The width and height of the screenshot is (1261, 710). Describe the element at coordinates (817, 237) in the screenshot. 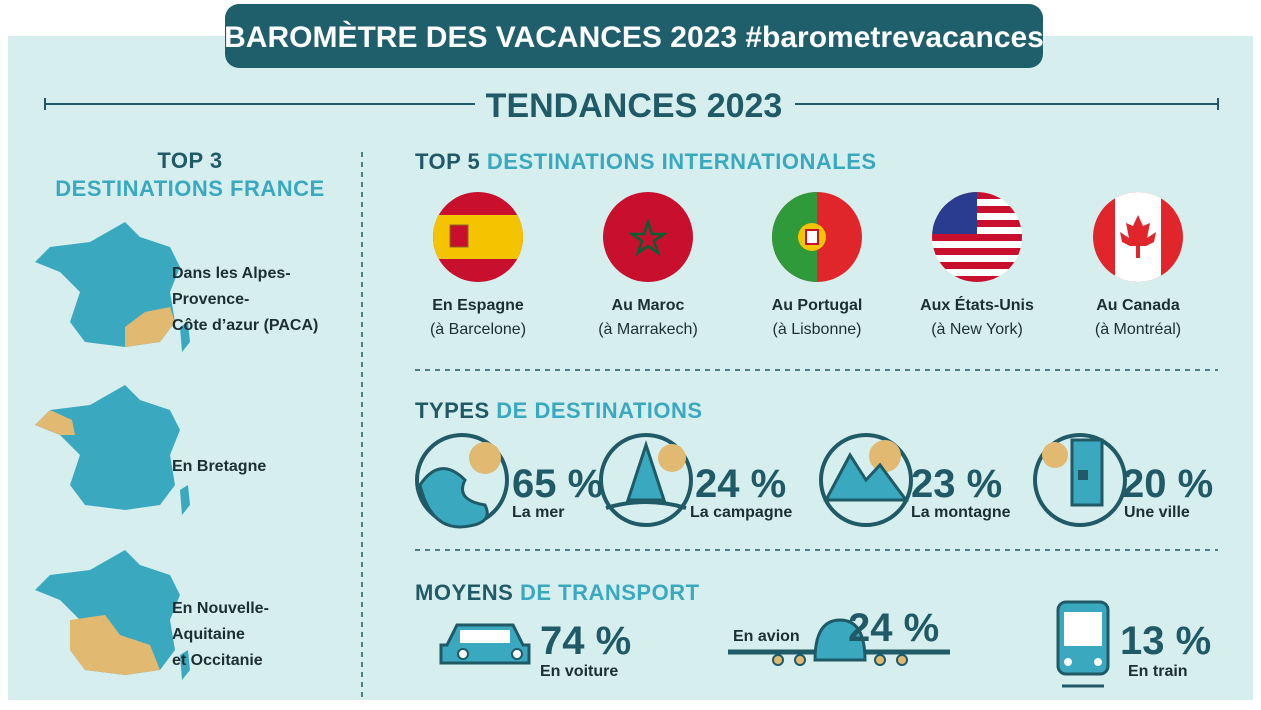

I see `flag-portugal` at that location.